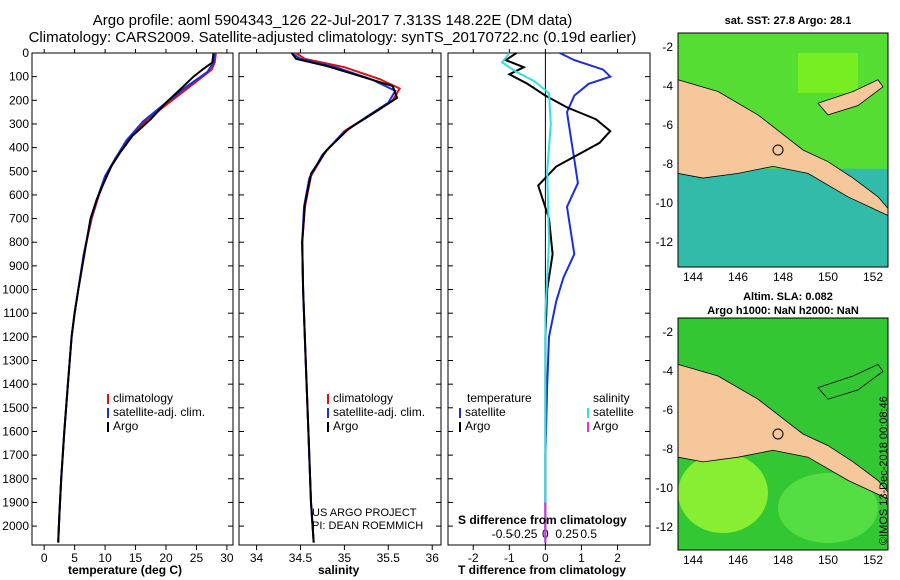 This screenshot has width=900, height=580. Describe the element at coordinates (588, 534) in the screenshot. I see `s-tick-label: 0.5` at that location.